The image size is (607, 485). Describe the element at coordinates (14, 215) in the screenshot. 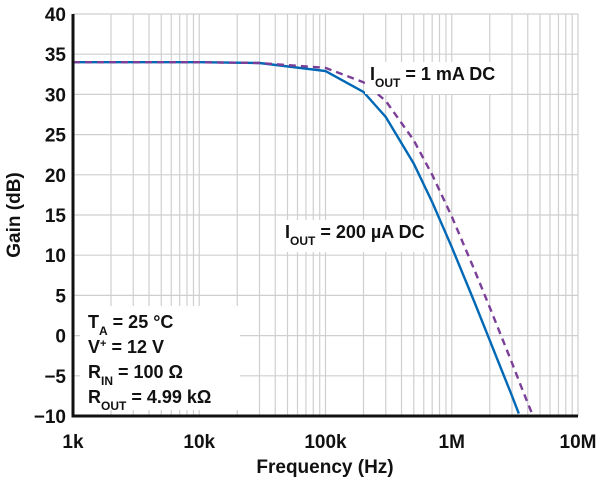

I see `y-axis-label: Gain (dB)` at that location.